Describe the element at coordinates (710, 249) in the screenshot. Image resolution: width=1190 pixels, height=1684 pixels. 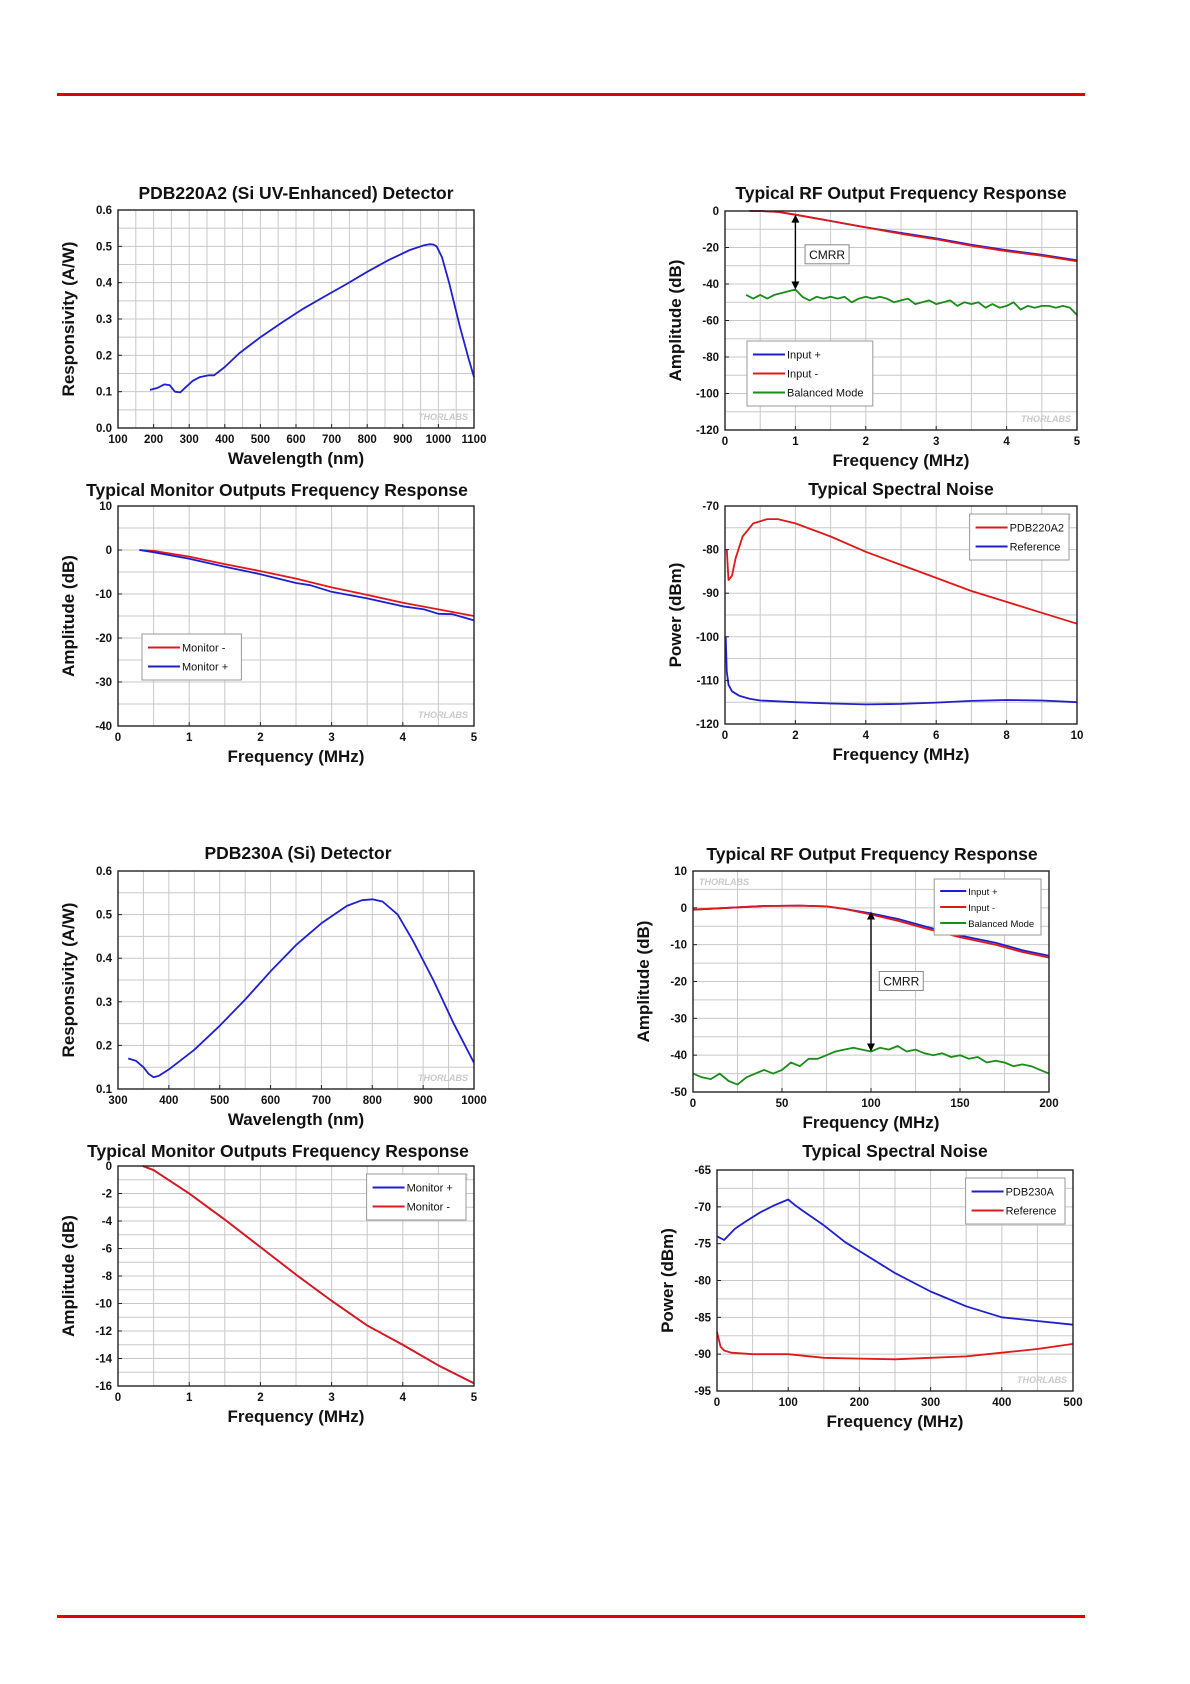
I see `y-tick-label: -20` at that location.